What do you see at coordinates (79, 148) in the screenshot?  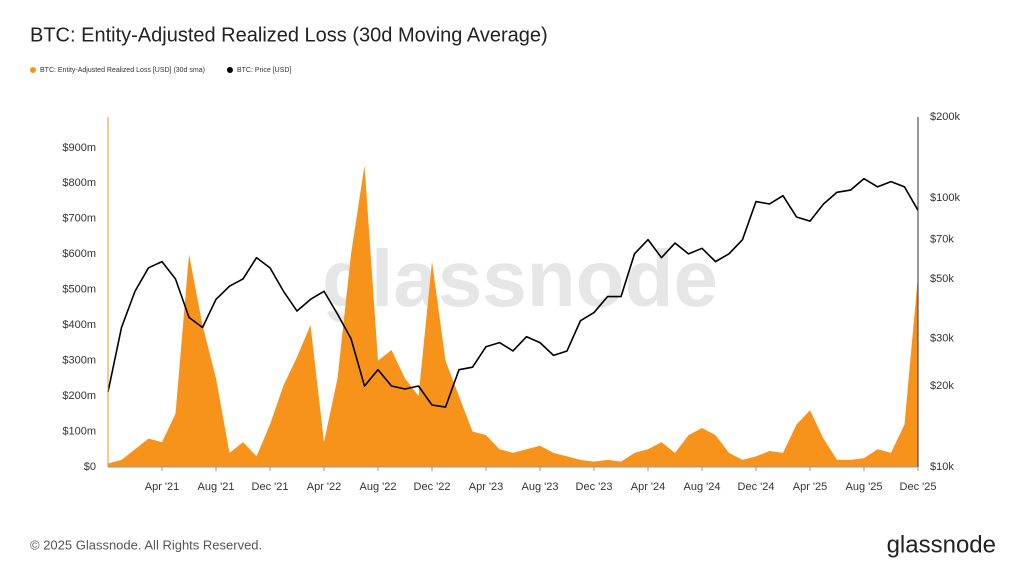 I see `y-tick-label: $900m` at bounding box center [79, 148].